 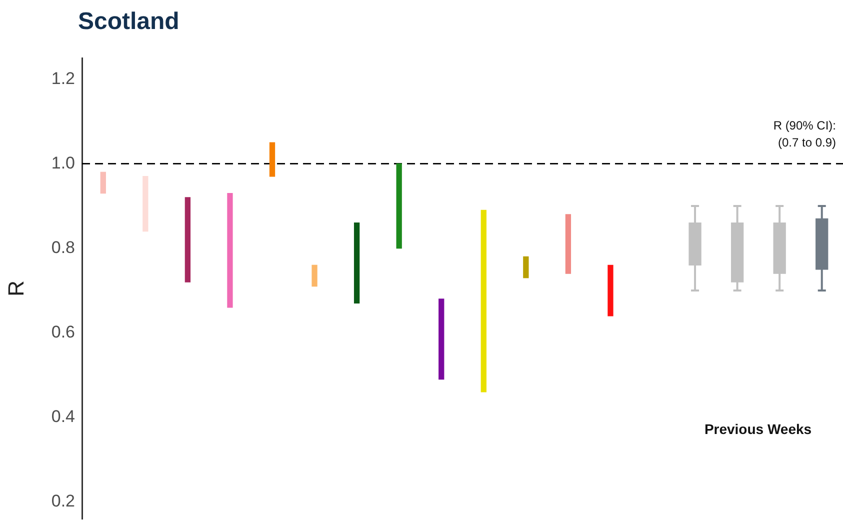 What do you see at coordinates (63, 78) in the screenshot?
I see `y-tick-label: 1.2` at bounding box center [63, 78].